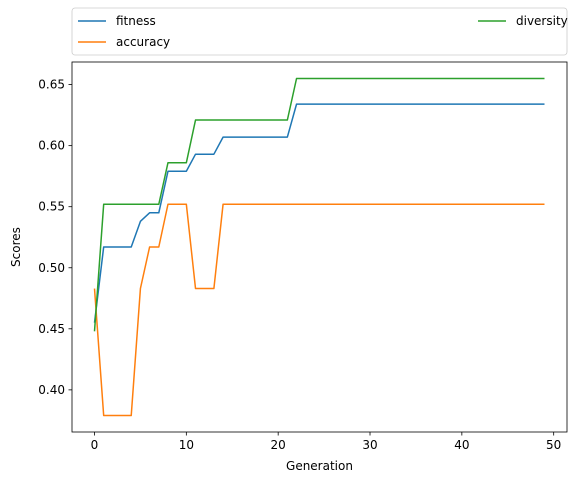 Image resolution: width=576 pixels, height=486 pixels. I want to click on legend-label-diversity: diversity, so click(542, 21).